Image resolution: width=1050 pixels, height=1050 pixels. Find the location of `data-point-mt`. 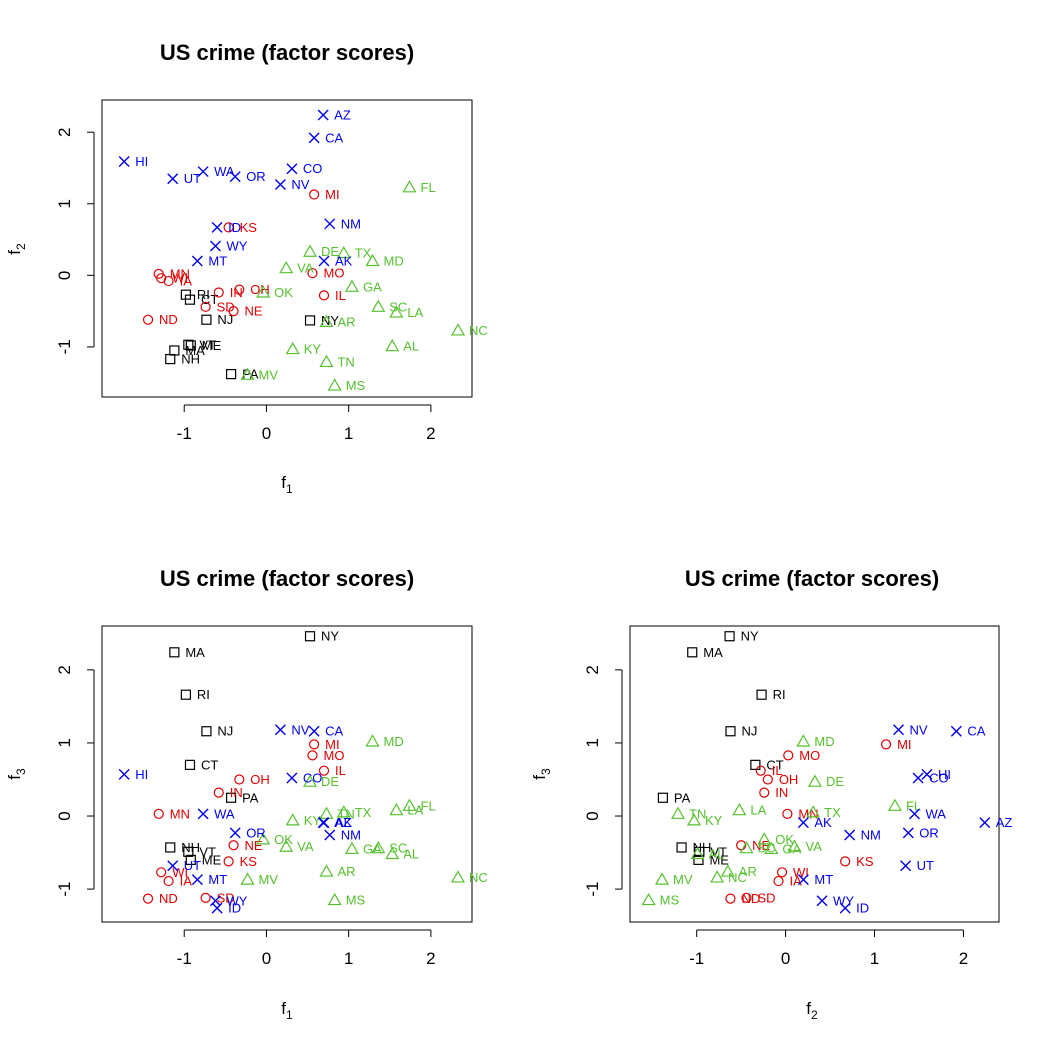

data-point-mt is located at coordinates (803, 880).